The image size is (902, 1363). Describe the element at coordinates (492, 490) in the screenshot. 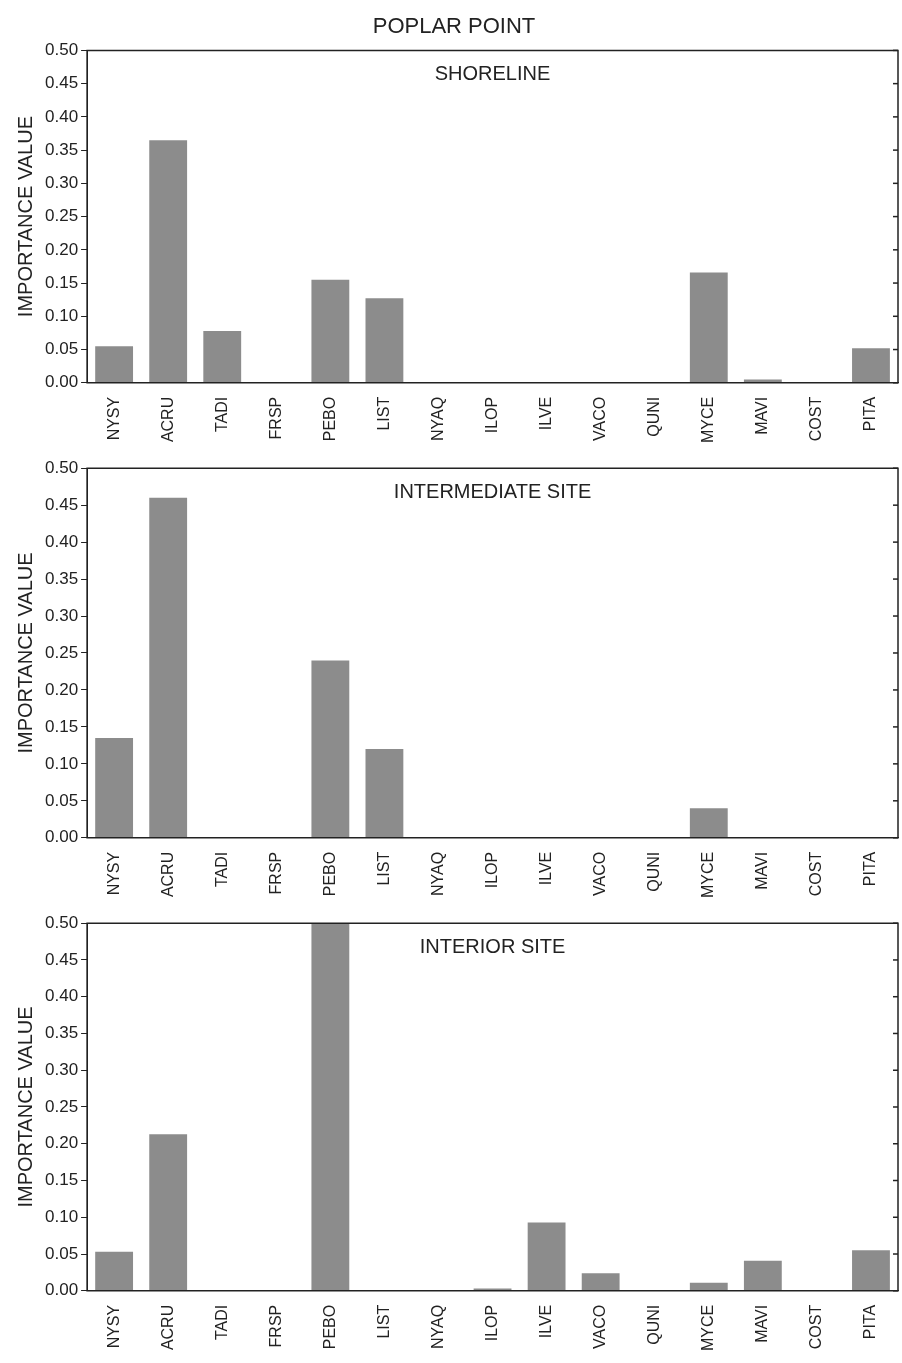

I see `annotation: INTERMEDIATE SITE` at that location.